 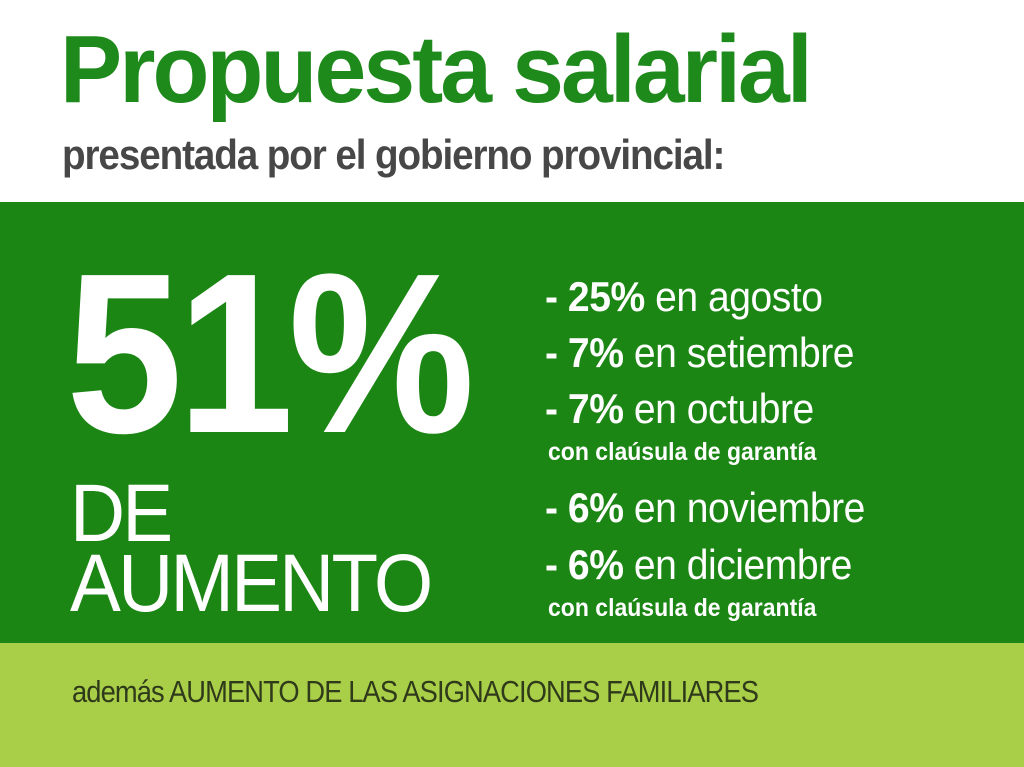 What do you see at coordinates (251, 583) in the screenshot?
I see `big-label-aumento: AUMENTO` at bounding box center [251, 583].